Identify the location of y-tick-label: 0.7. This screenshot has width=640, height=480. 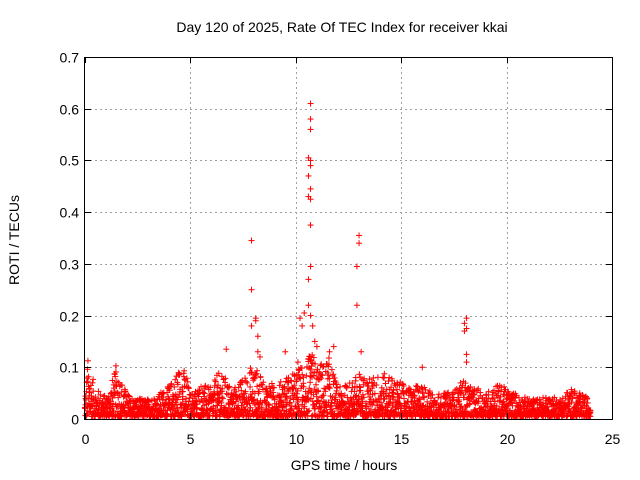
(70, 58).